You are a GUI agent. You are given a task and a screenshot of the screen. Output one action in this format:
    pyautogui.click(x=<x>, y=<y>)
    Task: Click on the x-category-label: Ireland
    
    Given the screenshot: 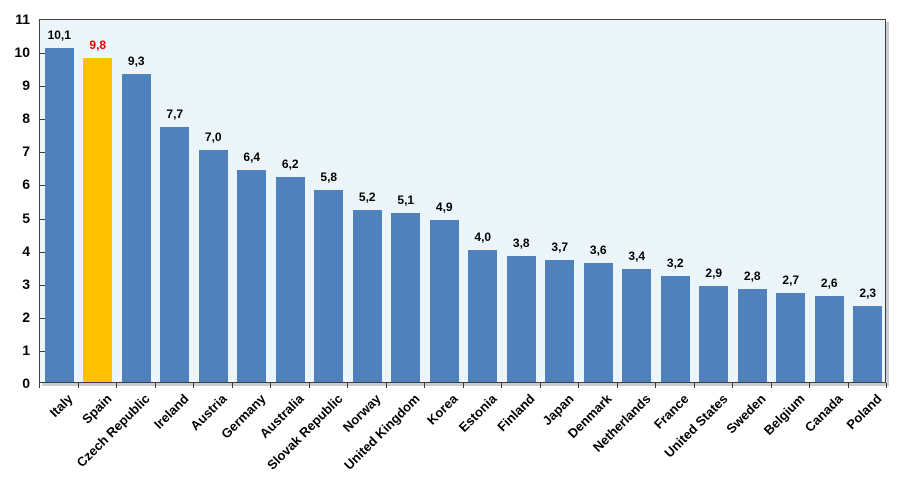 What is the action you would take?
    pyautogui.click(x=171, y=411)
    